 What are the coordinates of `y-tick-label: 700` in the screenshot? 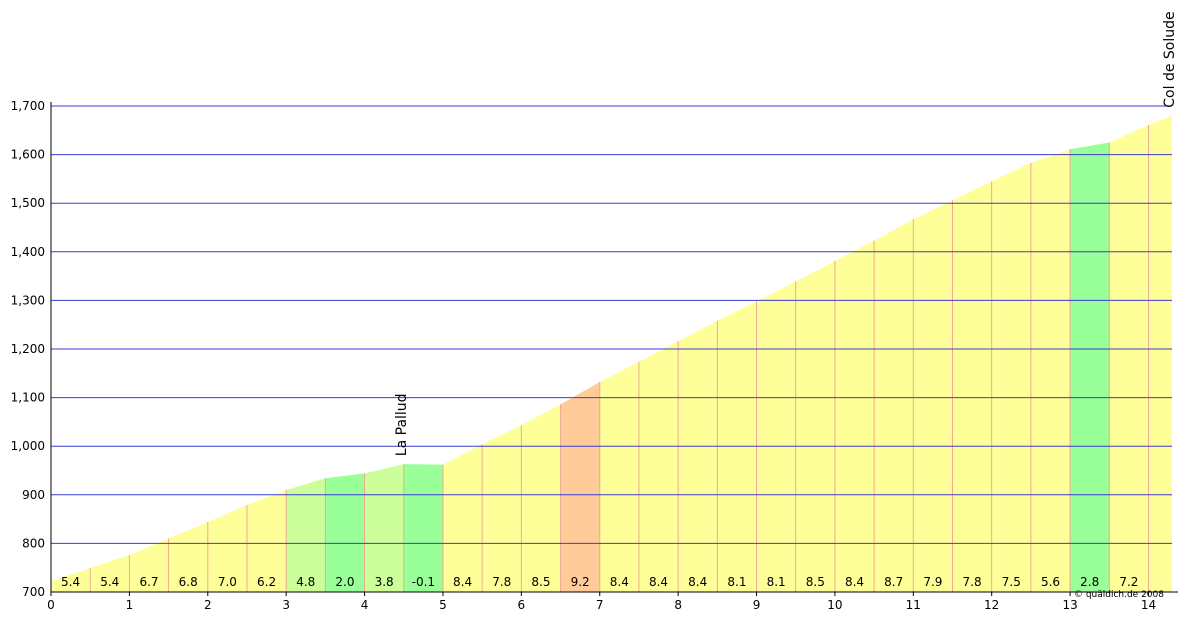 It's located at (33, 592).